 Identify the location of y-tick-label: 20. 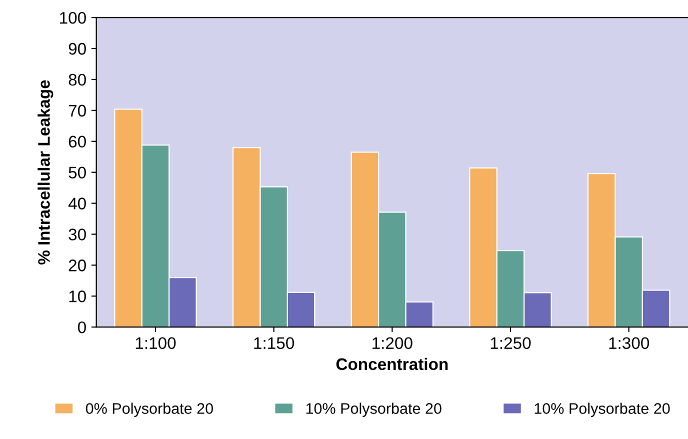
(77, 266).